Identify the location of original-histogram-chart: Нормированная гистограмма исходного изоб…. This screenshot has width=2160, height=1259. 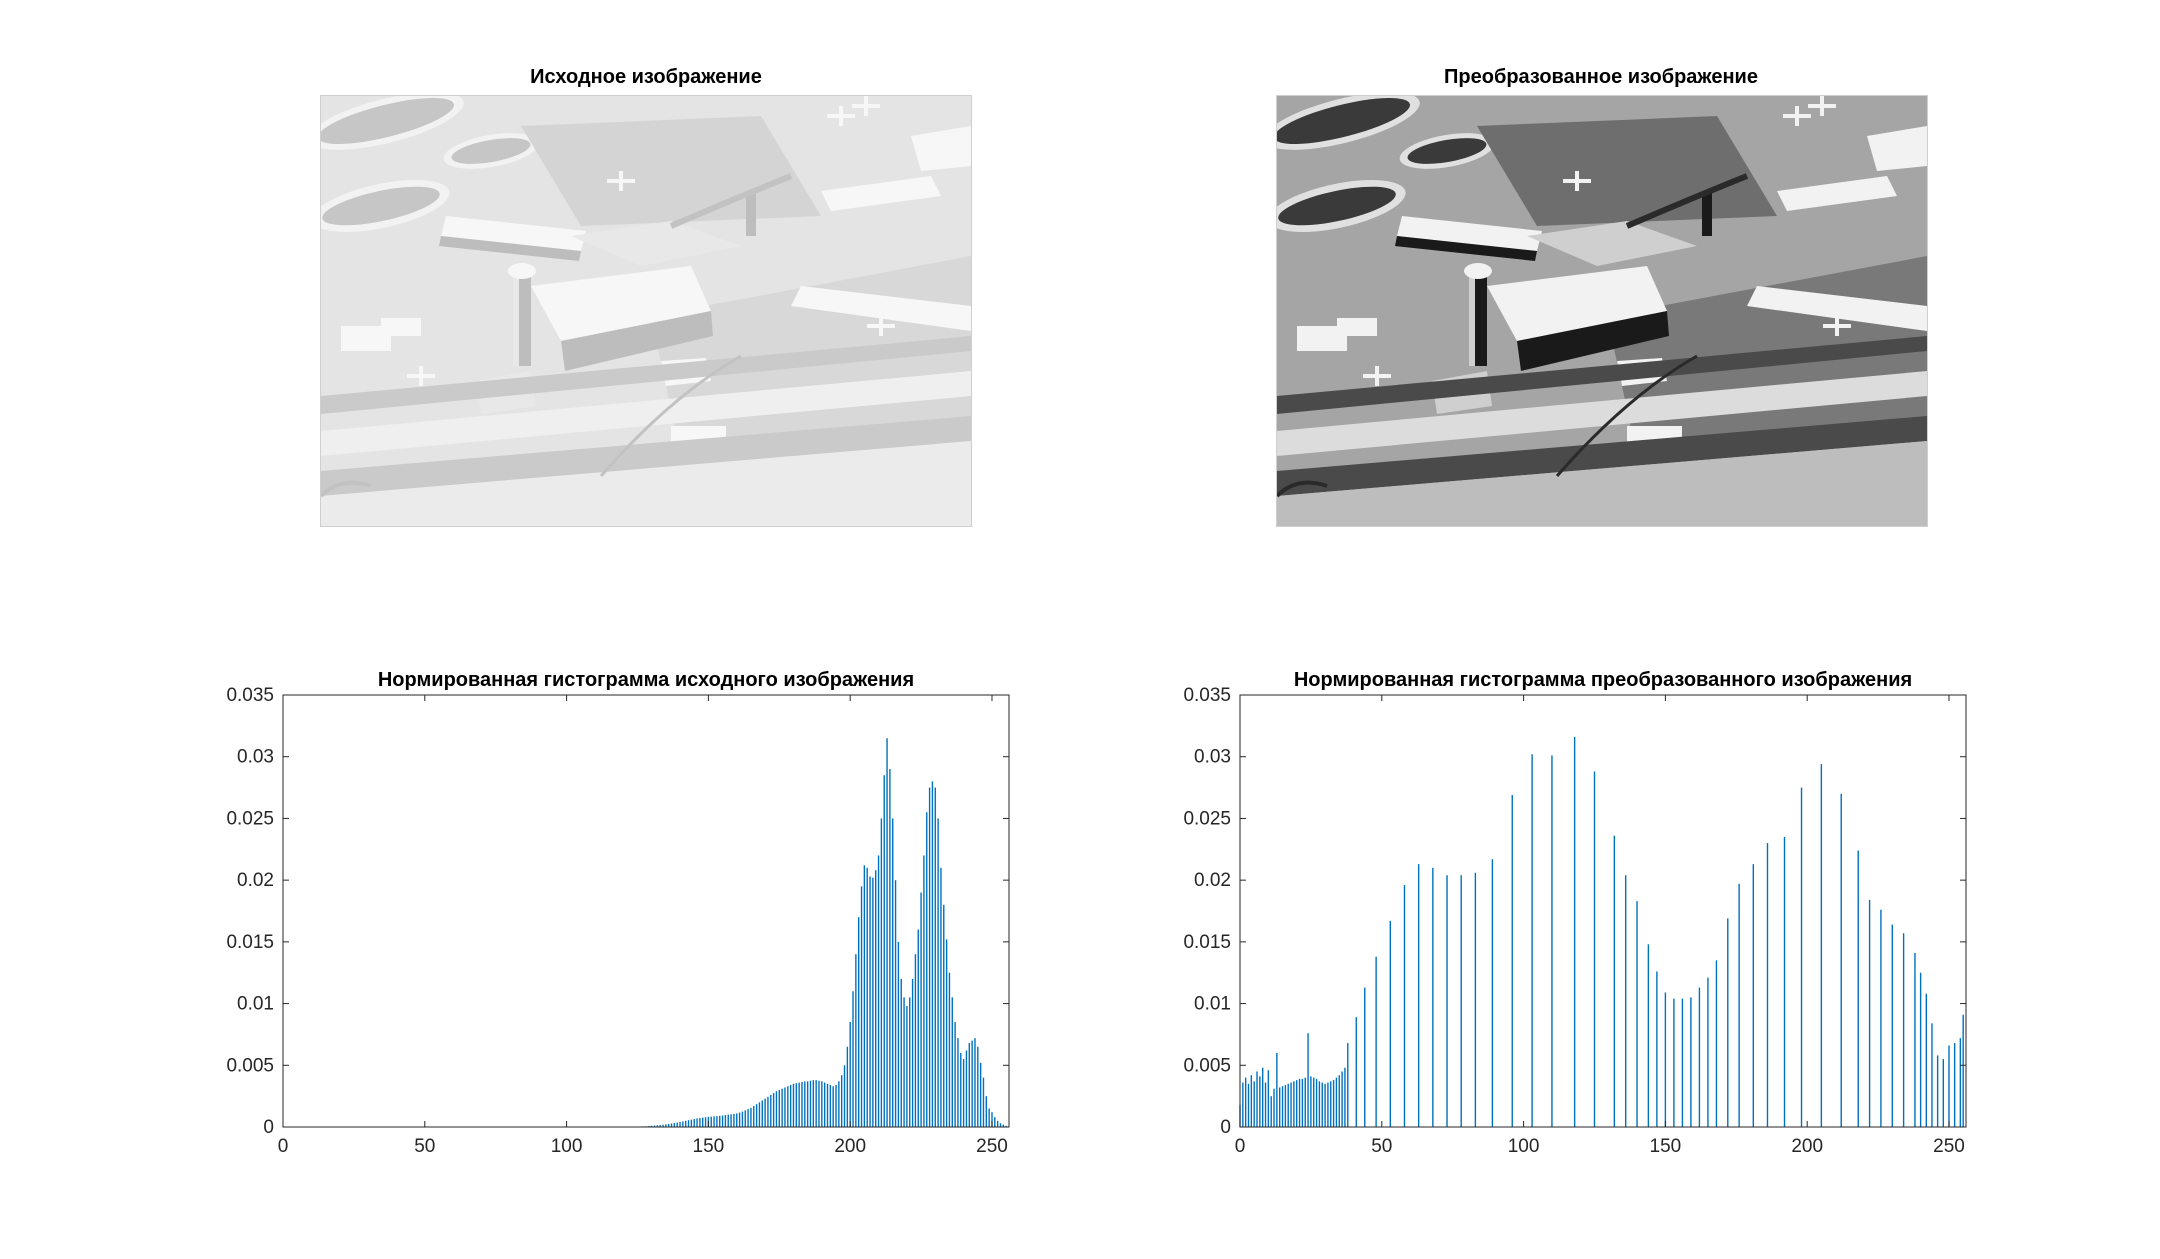
(618, 913).